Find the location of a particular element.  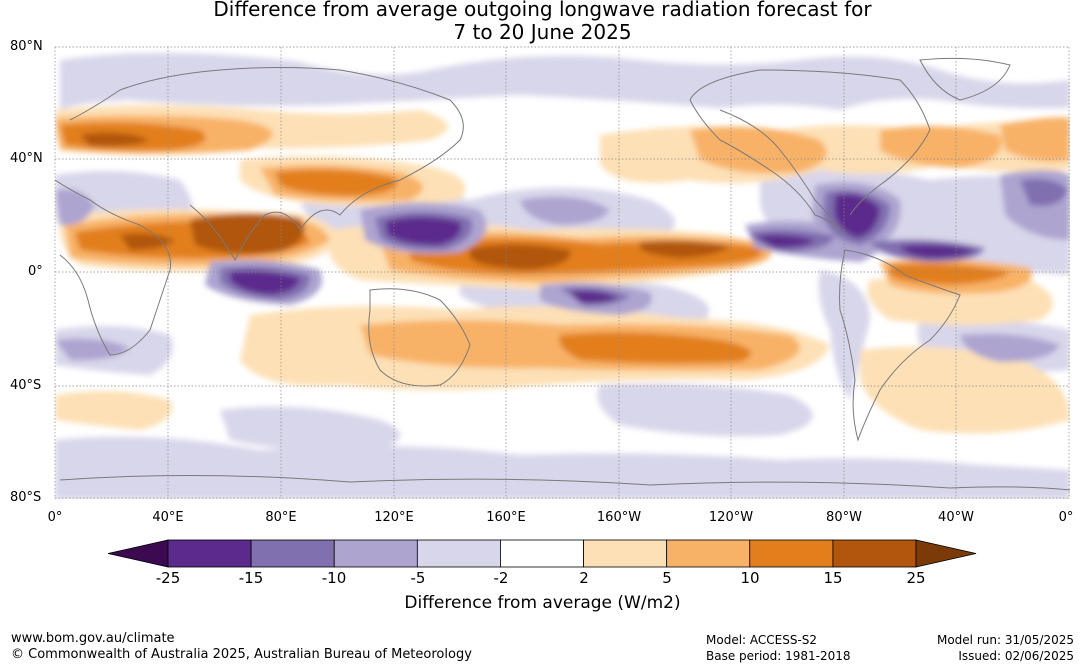

lon-label-120w: 120°W is located at coordinates (731, 517).